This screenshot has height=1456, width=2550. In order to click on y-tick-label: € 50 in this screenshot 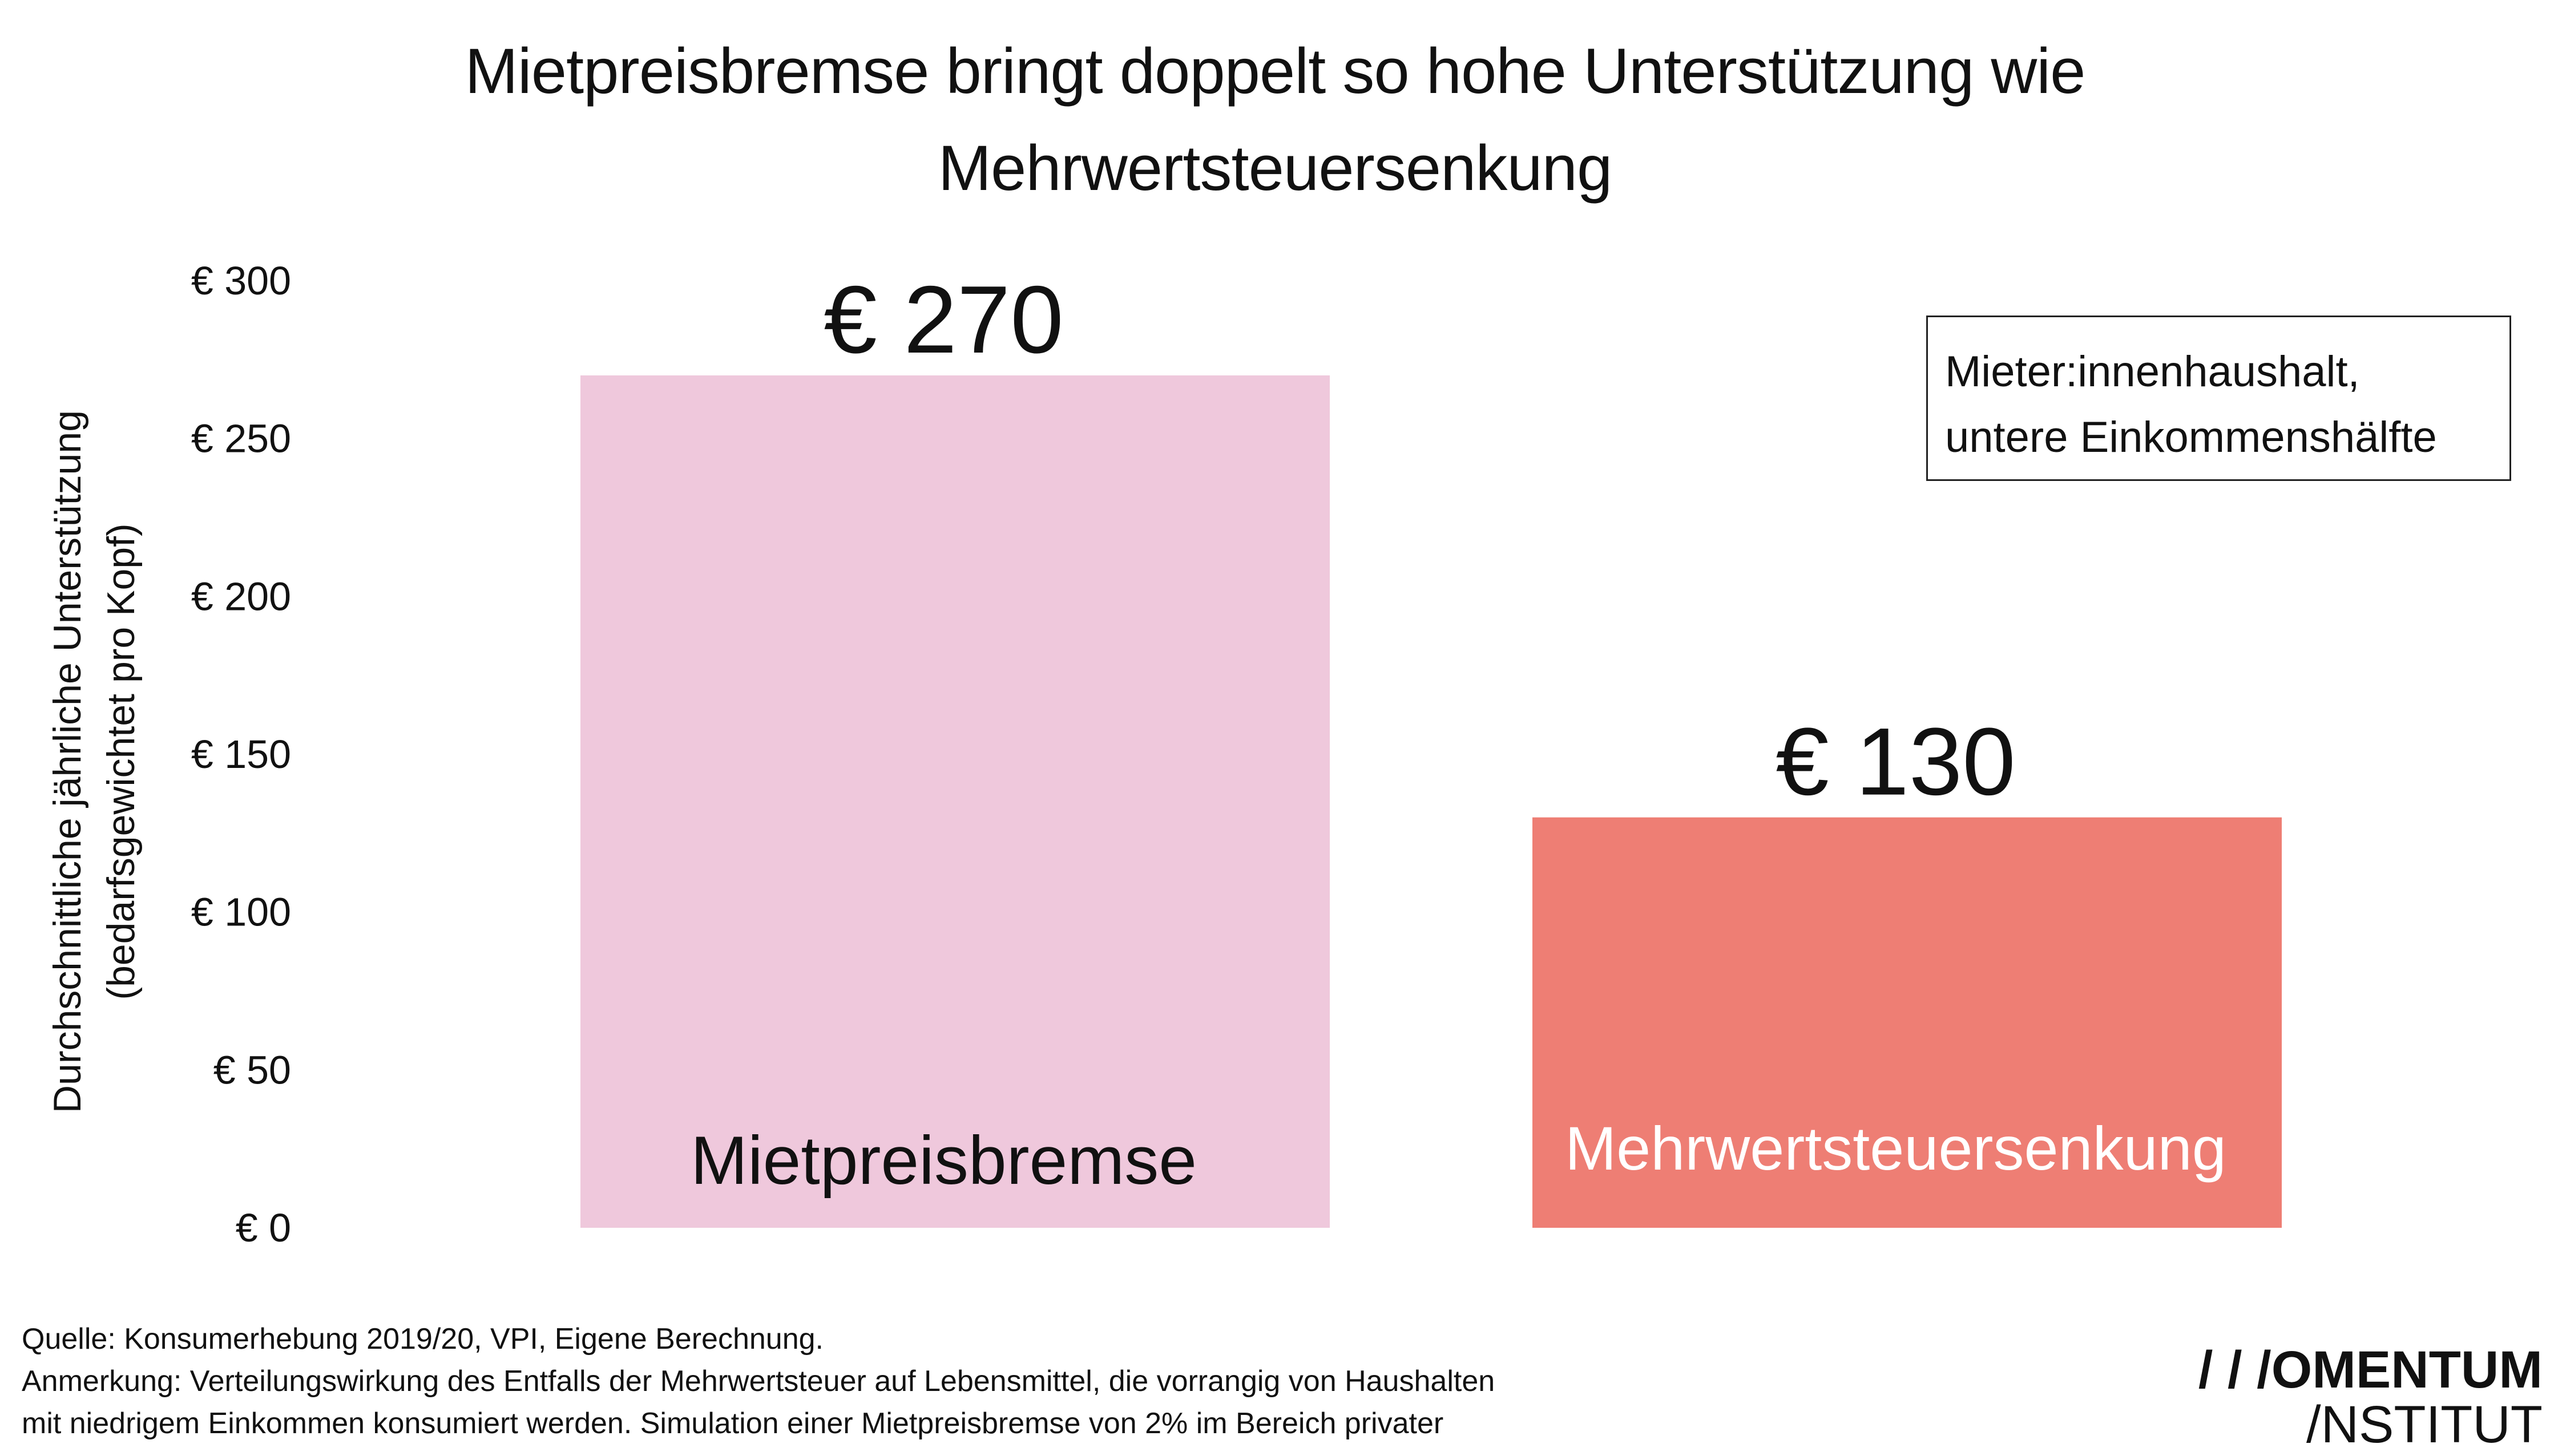, I will do `click(252, 1069)`.